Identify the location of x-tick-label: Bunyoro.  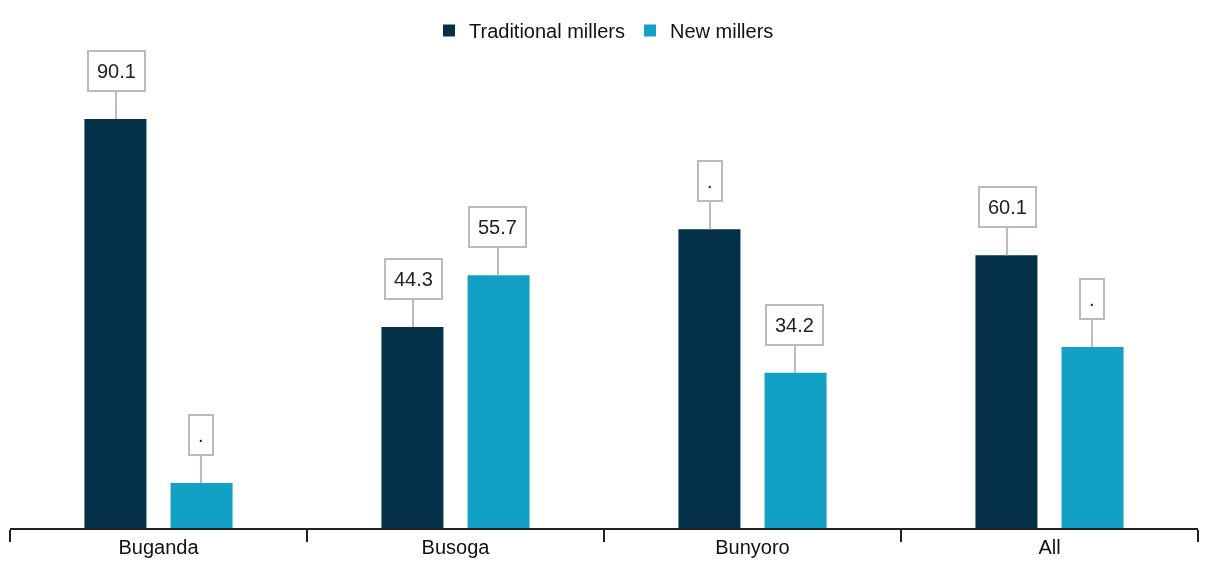
(752, 547).